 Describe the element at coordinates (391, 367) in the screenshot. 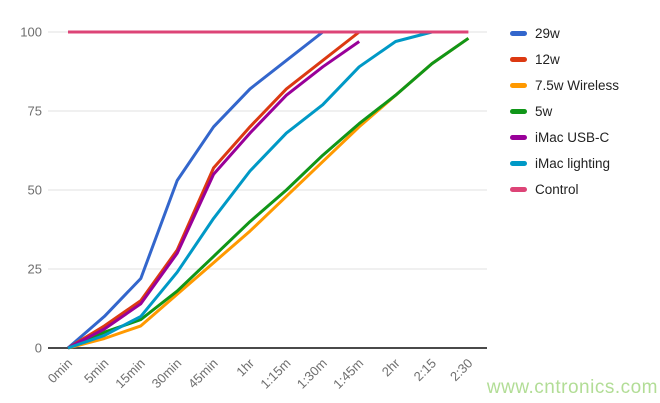

I see `x-axis-label: 2hr` at that location.